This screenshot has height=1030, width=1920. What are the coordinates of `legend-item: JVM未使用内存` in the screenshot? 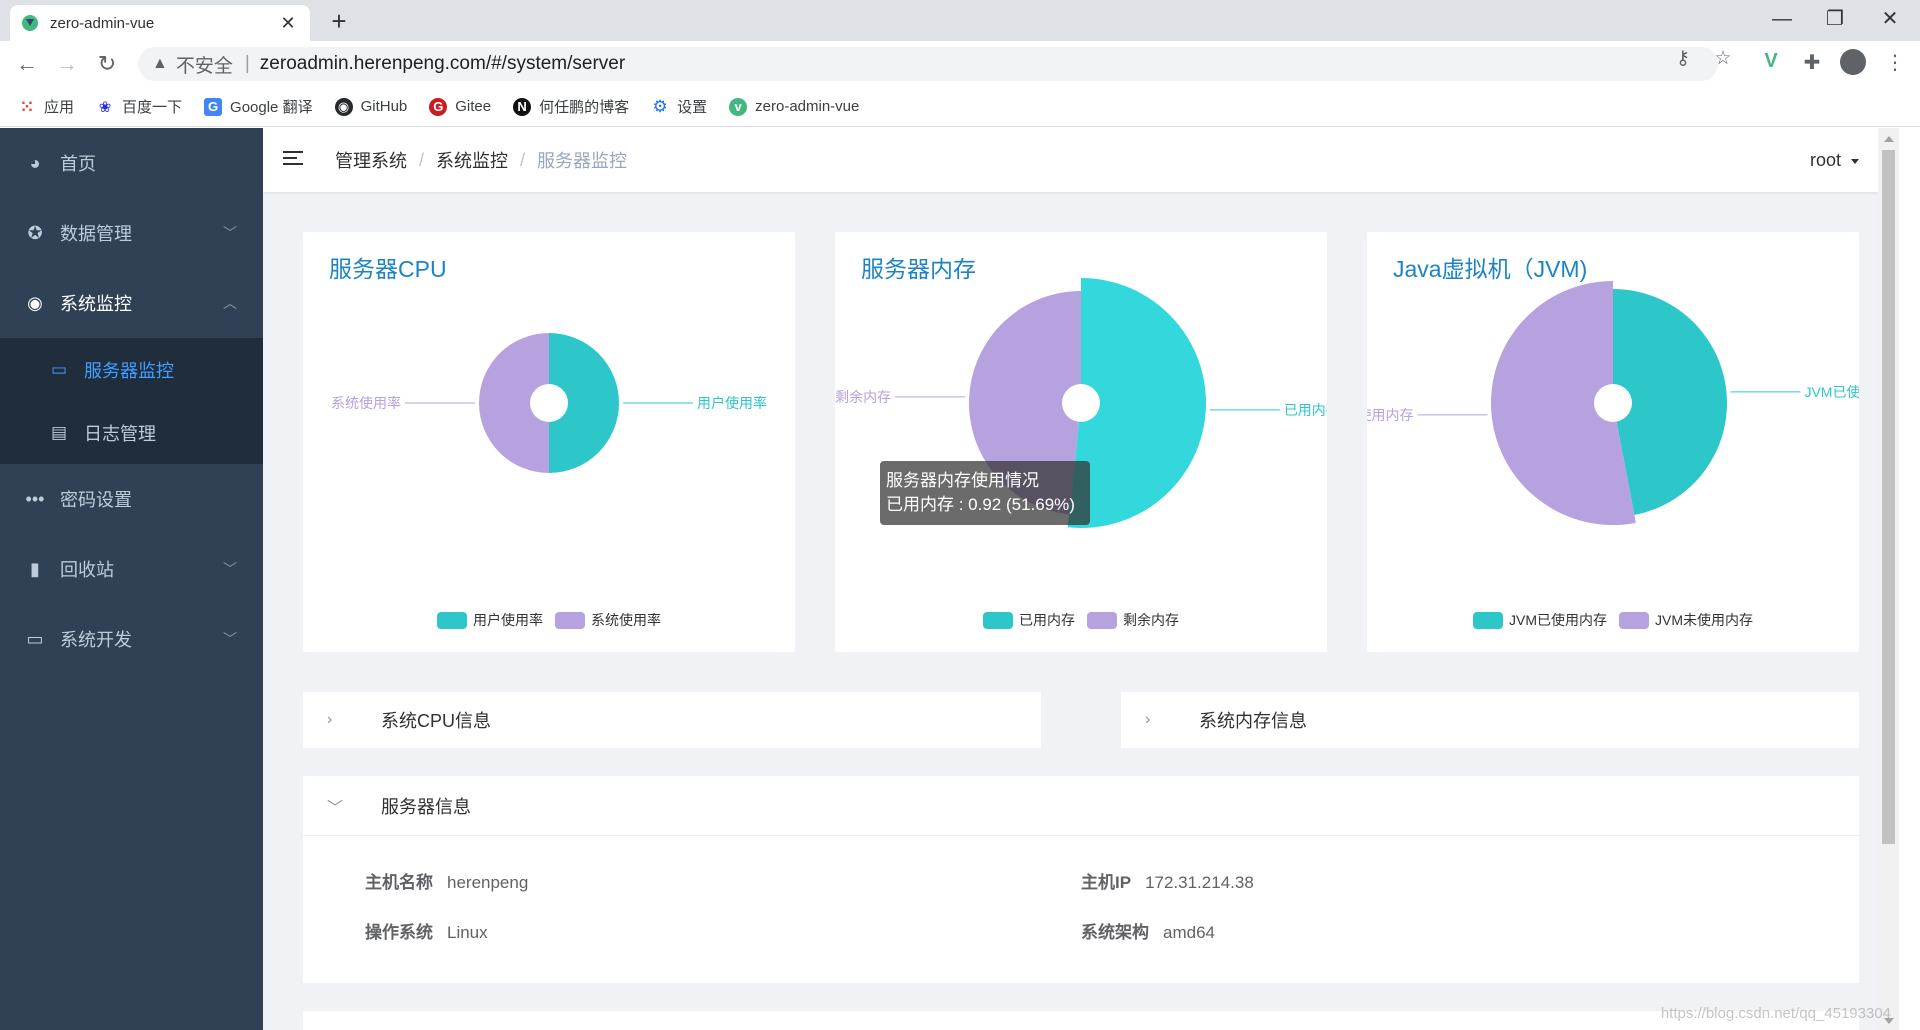 It's located at (1686, 620).